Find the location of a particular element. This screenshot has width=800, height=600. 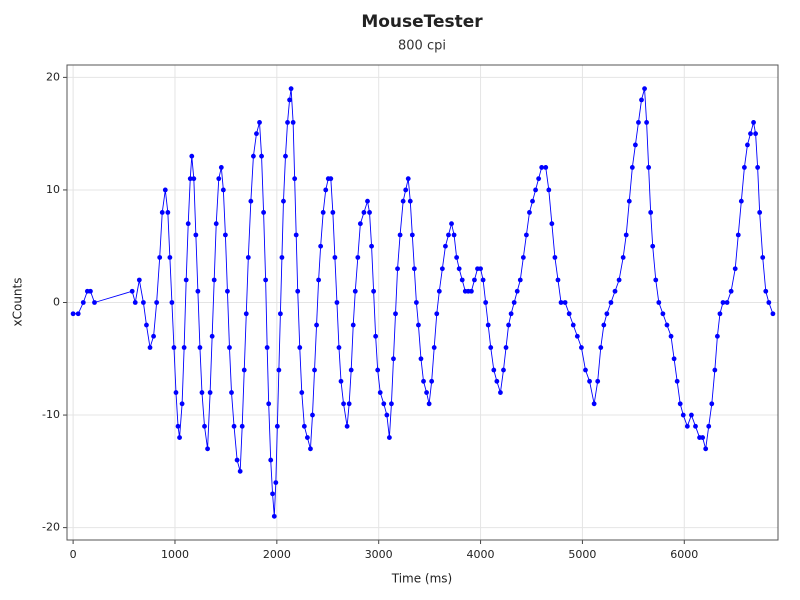

chart-subtitle: 800 cpi is located at coordinates (422, 46).